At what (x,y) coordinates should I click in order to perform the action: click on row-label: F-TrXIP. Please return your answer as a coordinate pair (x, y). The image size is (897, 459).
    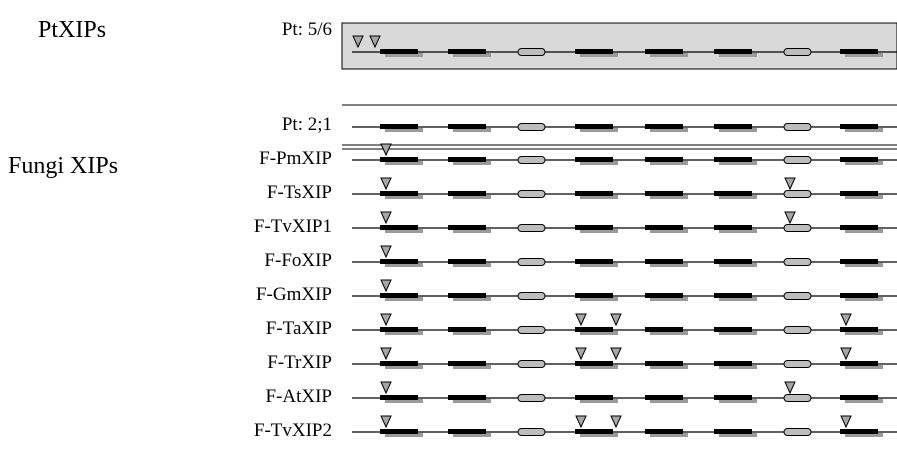
    Looking at the image, I should click on (299, 362).